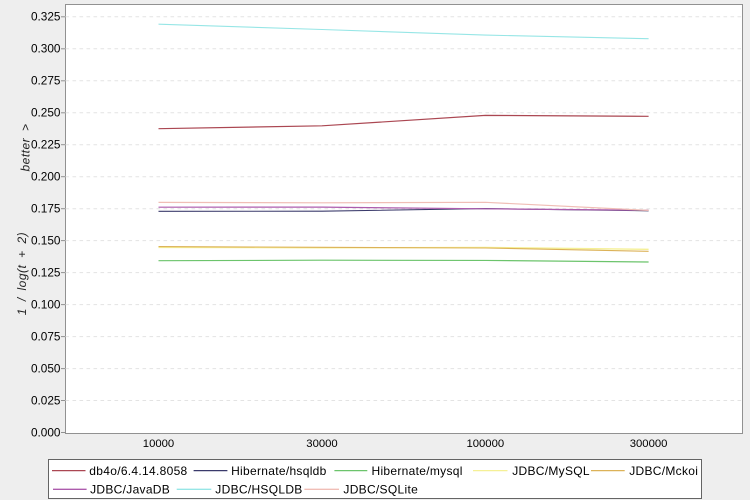 This screenshot has height=500, width=750. Describe the element at coordinates (46, 209) in the screenshot. I see `svg-text: 0.175` at that location.